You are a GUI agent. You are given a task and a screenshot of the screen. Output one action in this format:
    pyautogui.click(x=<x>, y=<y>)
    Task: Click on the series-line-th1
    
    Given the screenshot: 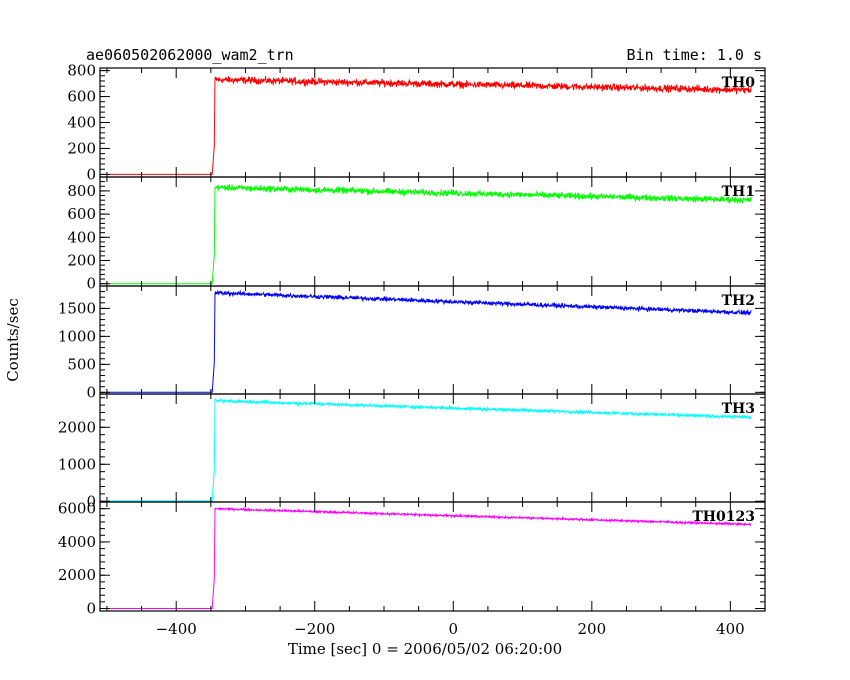 What is the action you would take?
    pyautogui.click(x=429, y=234)
    